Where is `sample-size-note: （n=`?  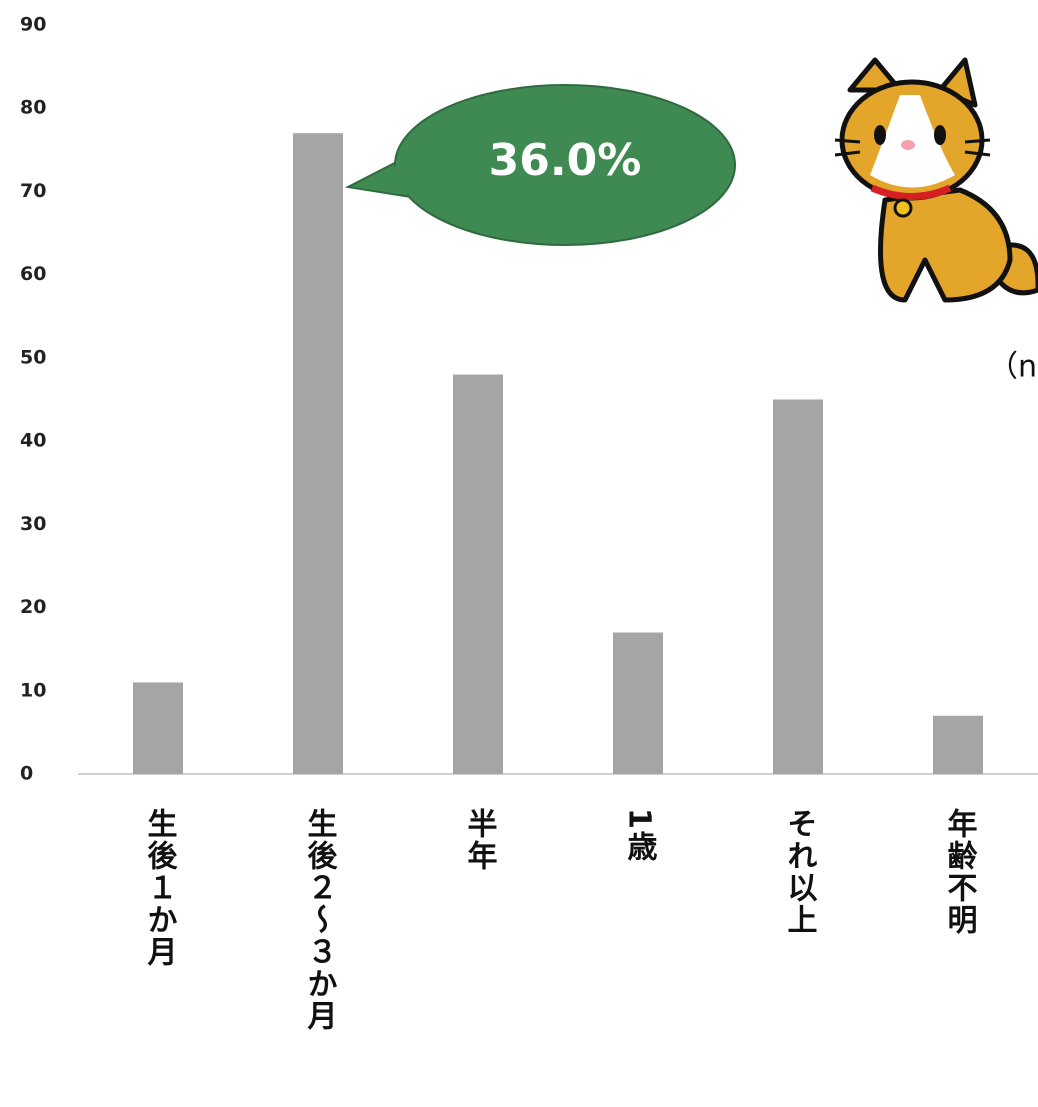 sample-size-note: （n= is located at coordinates (1013, 367).